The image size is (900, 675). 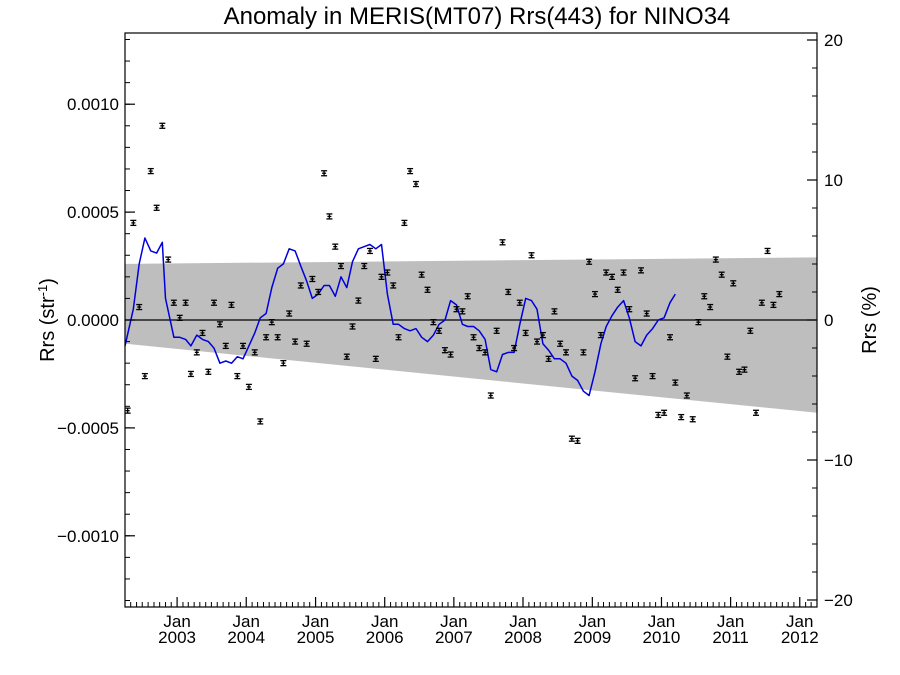 I want to click on y-right-tick-label-0: 20, so click(x=833, y=40).